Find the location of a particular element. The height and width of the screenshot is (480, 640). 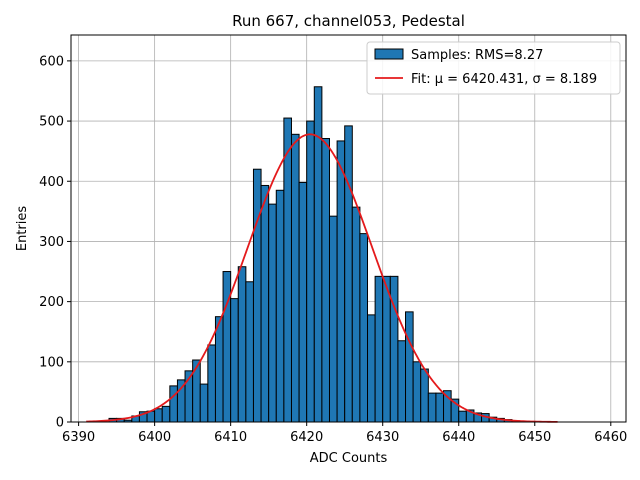

x-tick-label: 6410 is located at coordinates (230, 437).